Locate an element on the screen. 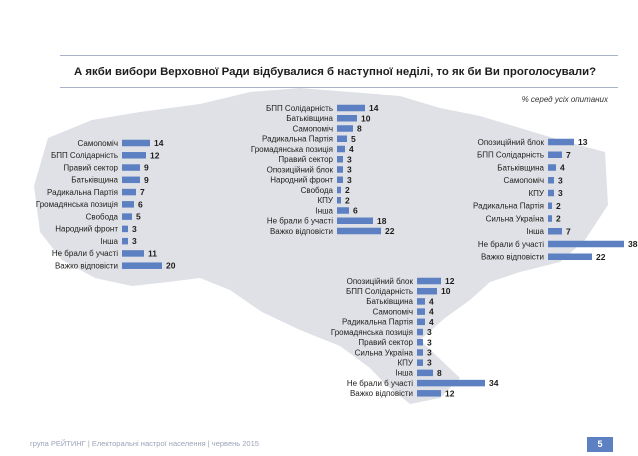 The image size is (638, 456). category-label: Правий сектор is located at coordinates (385, 342).